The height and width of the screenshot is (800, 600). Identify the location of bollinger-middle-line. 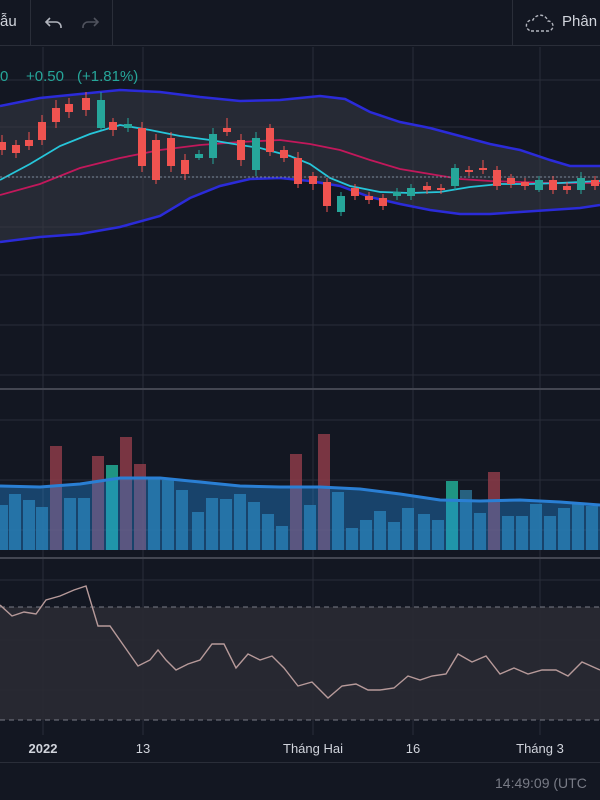
(300, 167).